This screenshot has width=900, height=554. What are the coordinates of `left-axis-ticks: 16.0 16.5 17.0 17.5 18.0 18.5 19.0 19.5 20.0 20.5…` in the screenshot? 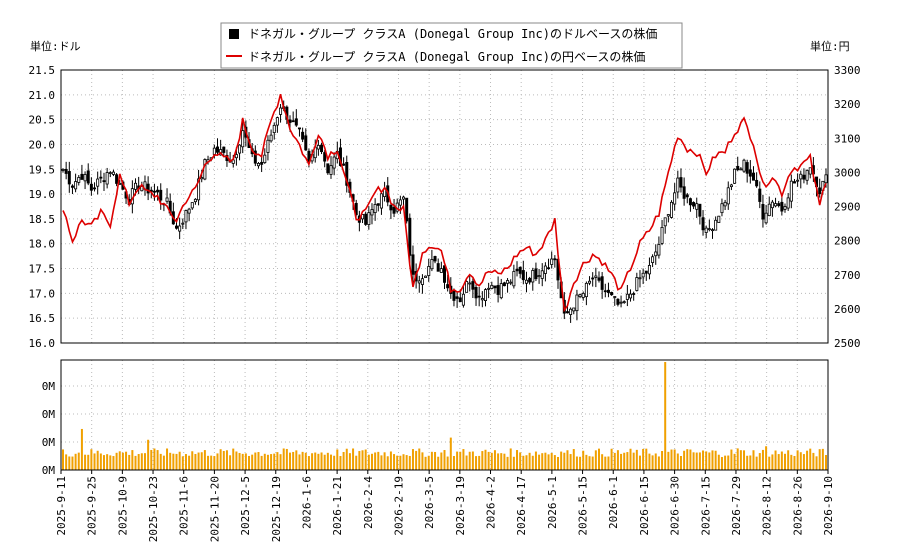 It's located at (42, 207).